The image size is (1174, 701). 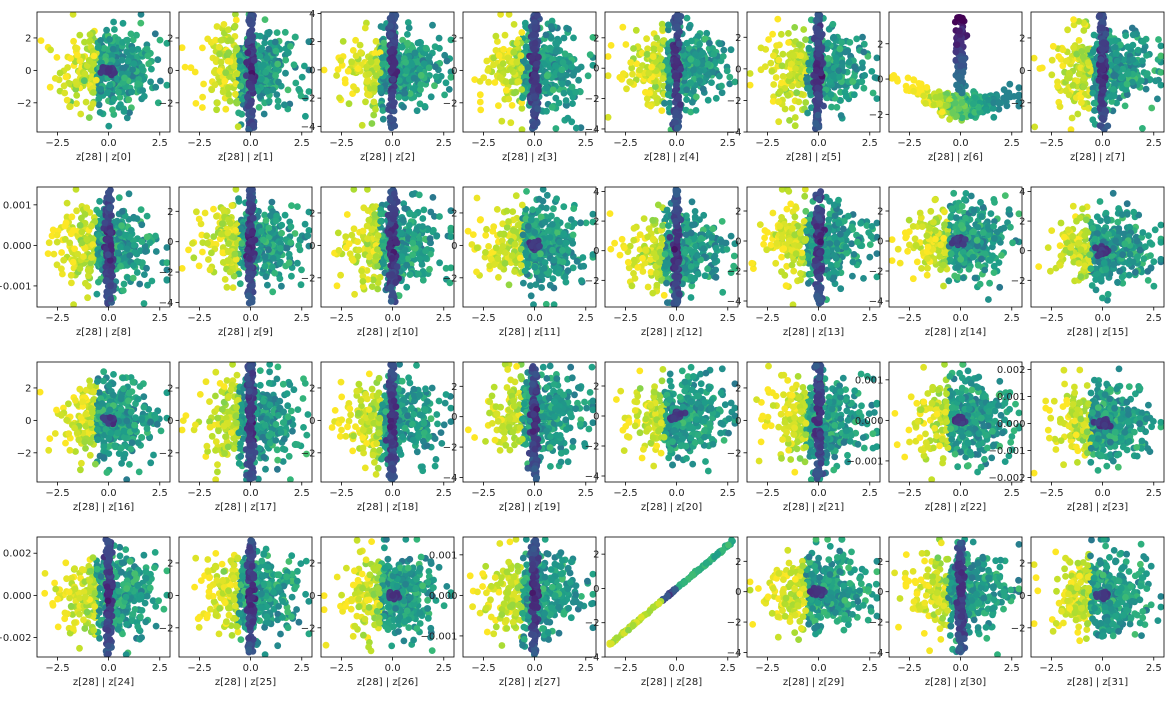 I want to click on x-axis-label: z[28] | z[6], so click(x=955, y=157).